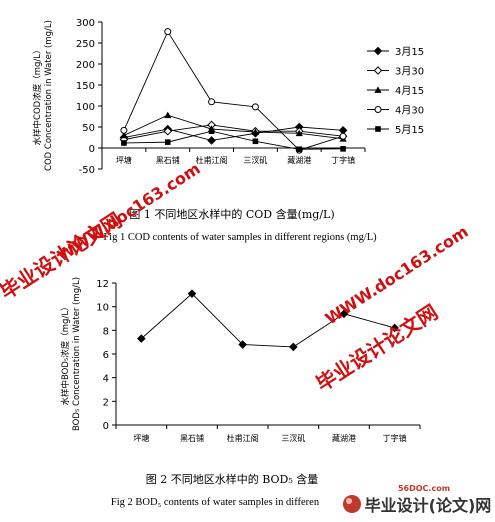  Describe the element at coordinates (87, 170) in the screenshot. I see `y-tick-label: -50` at that location.